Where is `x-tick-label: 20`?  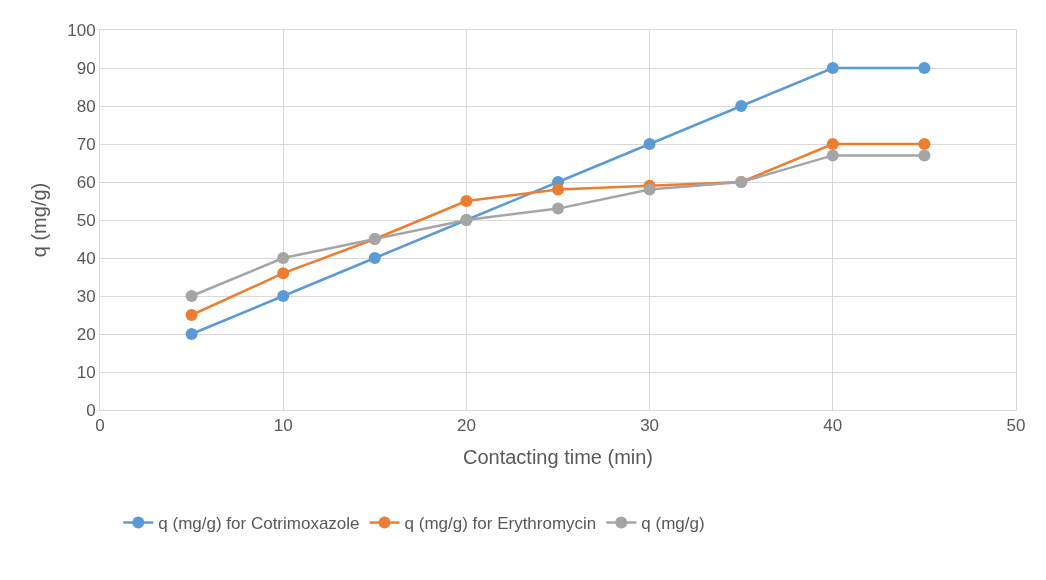
x-tick-label: 20 is located at coordinates (466, 426).